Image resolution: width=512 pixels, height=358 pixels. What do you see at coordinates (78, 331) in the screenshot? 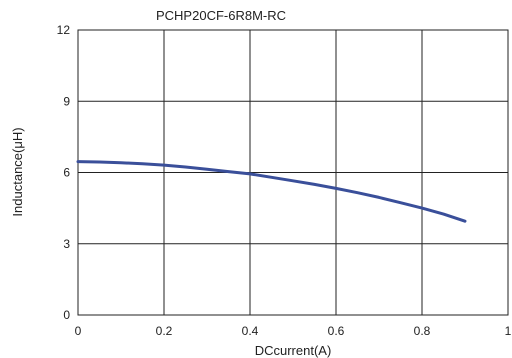
I see `x-tick-label: 0` at bounding box center [78, 331].